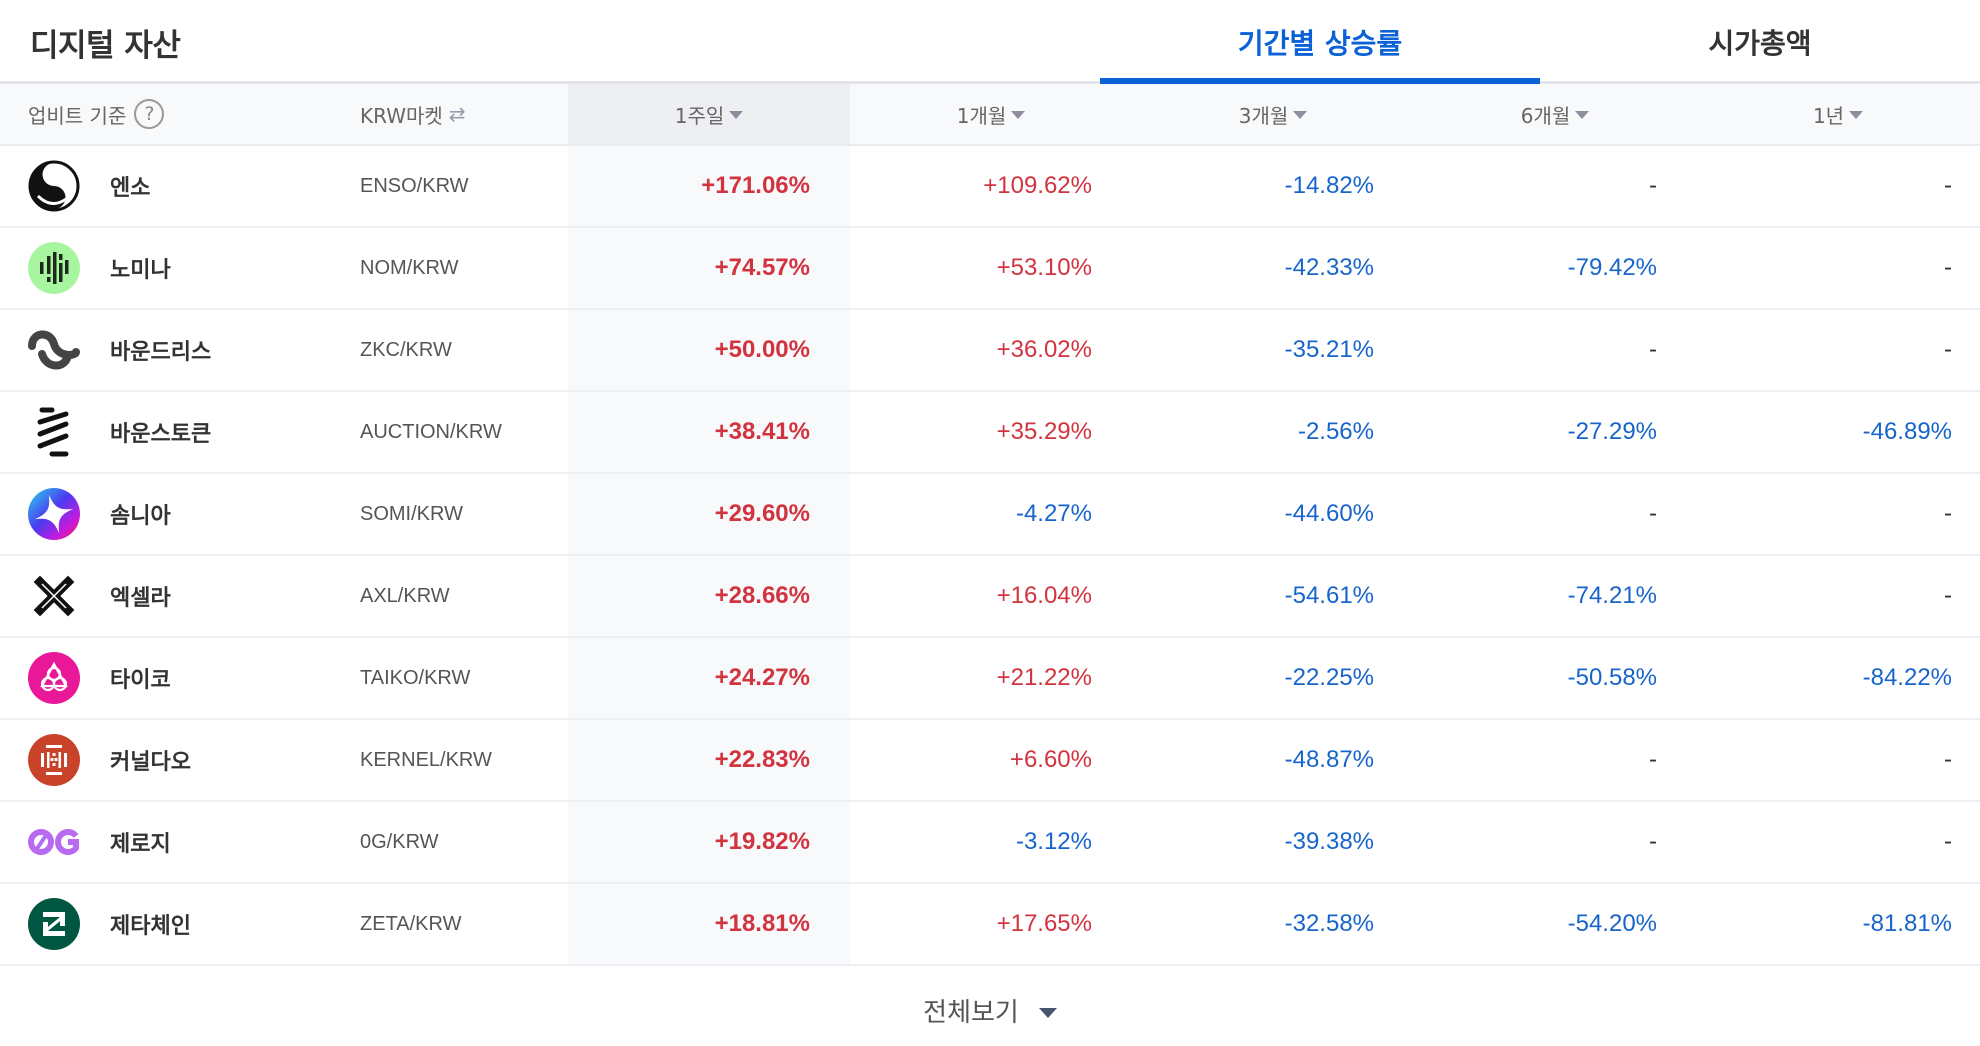  I want to click on coin-name: 솜니아, so click(140, 516).